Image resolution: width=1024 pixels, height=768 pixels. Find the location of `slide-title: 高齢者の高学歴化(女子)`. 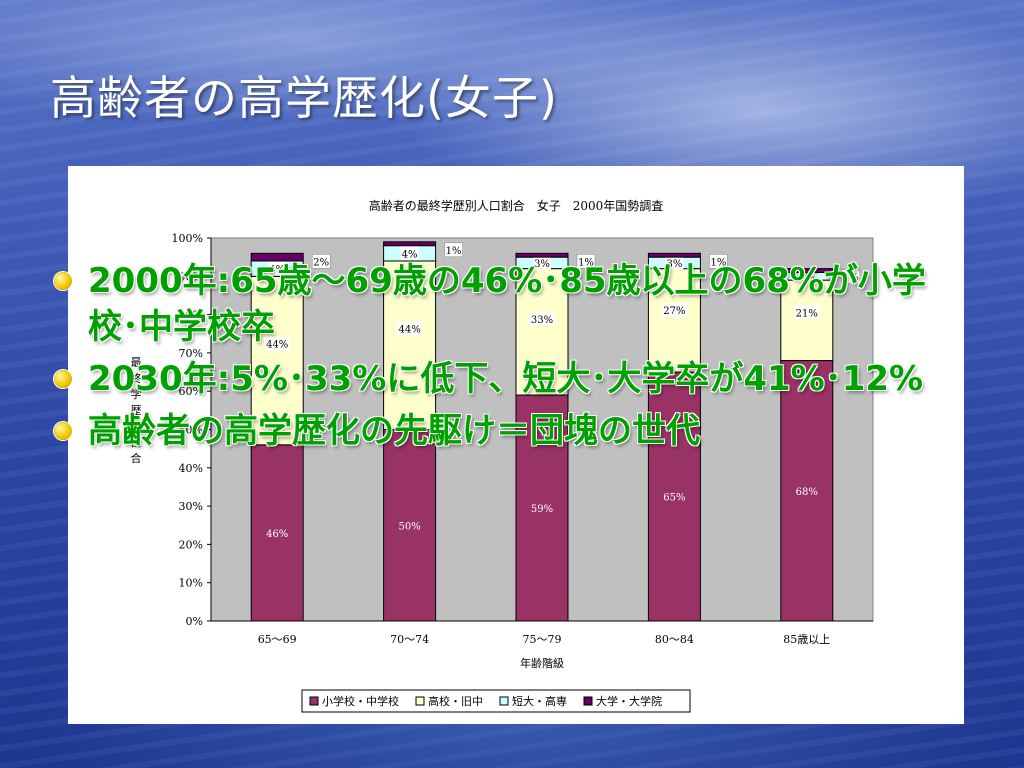

slide-title: 高齢者の高学歴化(女子) is located at coordinates (304, 98).